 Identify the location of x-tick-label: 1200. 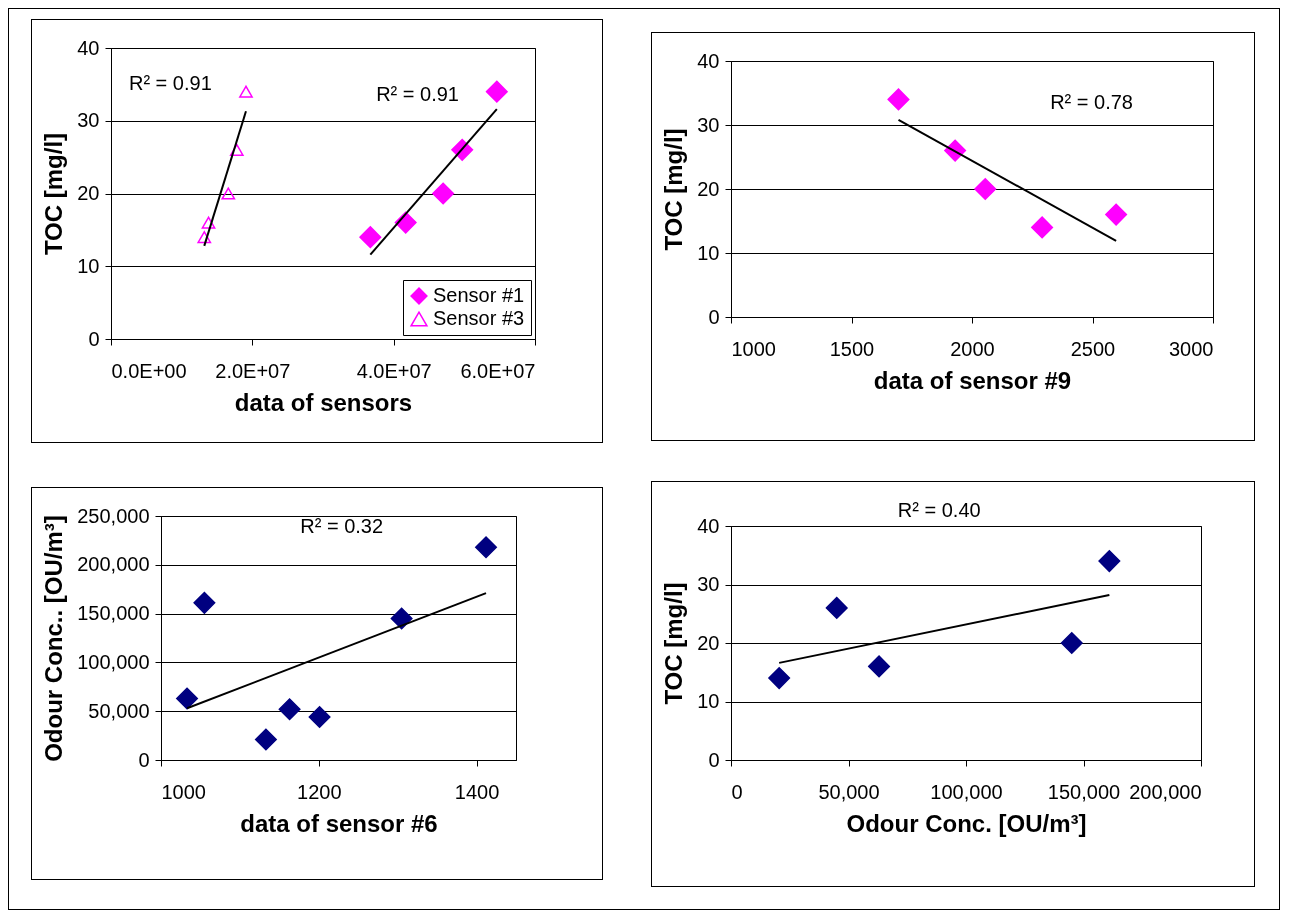
(319, 791).